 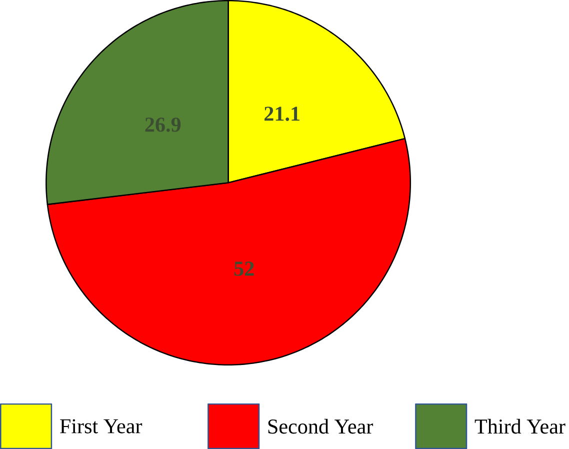 What do you see at coordinates (520, 426) in the screenshot?
I see `legend-label: Third Year` at bounding box center [520, 426].